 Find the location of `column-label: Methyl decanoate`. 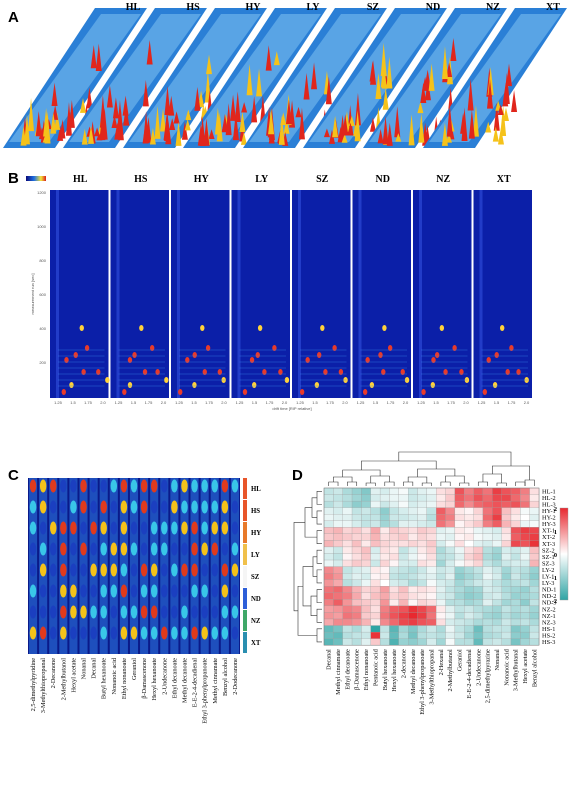

column-label: Methyl decanoate is located at coordinates (413, 671).